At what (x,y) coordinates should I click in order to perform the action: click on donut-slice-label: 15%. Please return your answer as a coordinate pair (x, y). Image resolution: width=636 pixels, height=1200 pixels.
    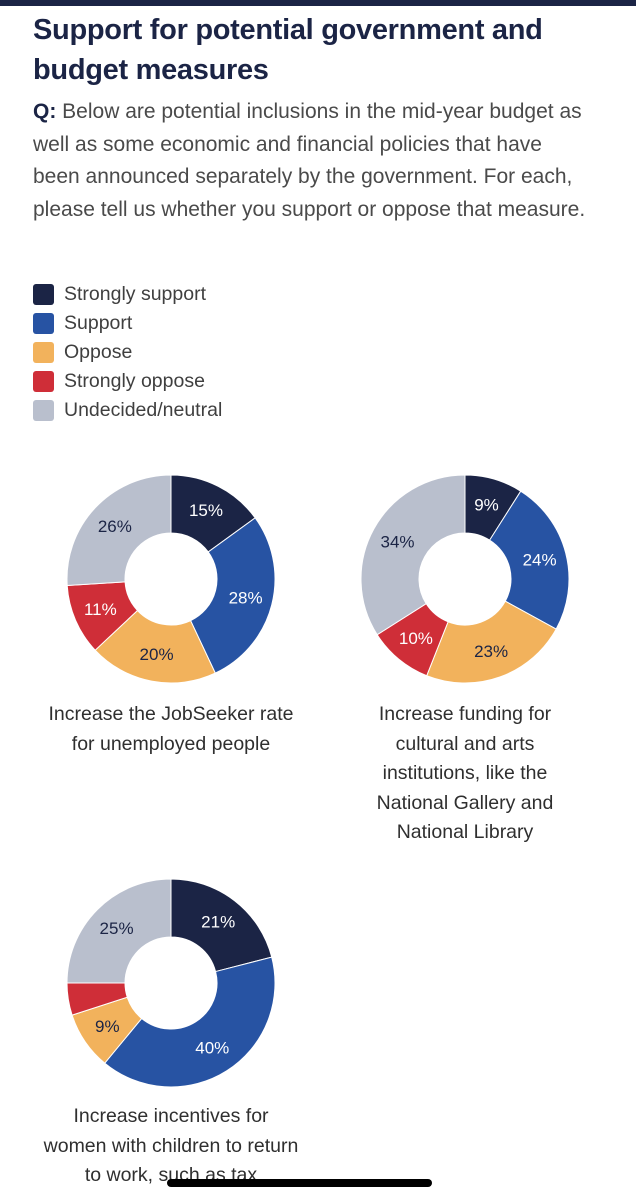
    Looking at the image, I should click on (206, 510).